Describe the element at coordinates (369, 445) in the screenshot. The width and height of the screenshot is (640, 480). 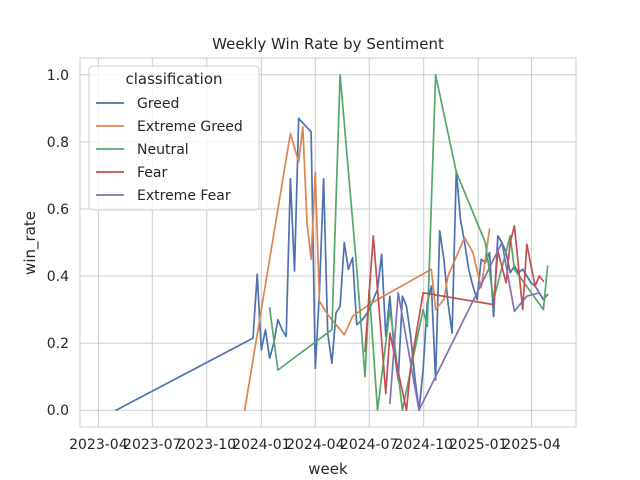
I see `x-tick-label: 2024-07` at that location.